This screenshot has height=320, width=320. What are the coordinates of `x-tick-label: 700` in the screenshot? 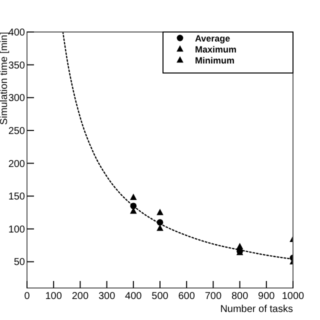 It's located at (213, 296).